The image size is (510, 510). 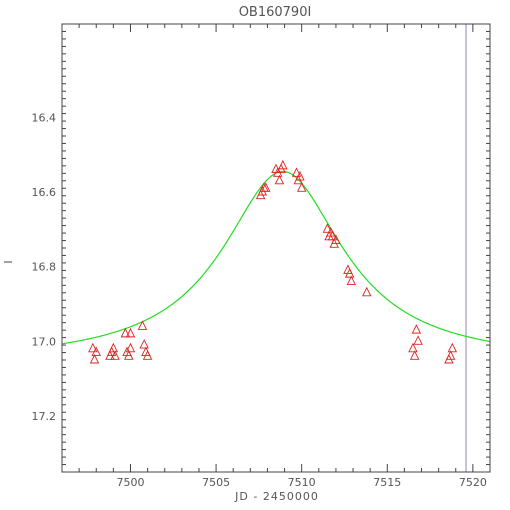 What do you see at coordinates (276, 496) in the screenshot?
I see `x-axis-label: JD - 2450000` at bounding box center [276, 496].